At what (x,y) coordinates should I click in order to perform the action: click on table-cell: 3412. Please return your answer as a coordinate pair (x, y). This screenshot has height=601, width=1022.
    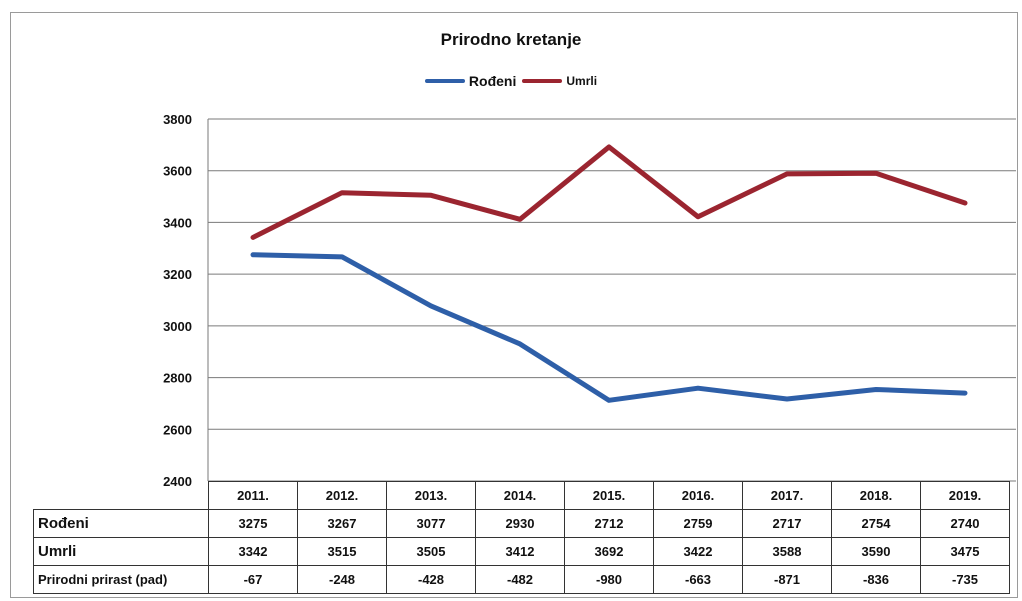
    Looking at the image, I should click on (520, 551).